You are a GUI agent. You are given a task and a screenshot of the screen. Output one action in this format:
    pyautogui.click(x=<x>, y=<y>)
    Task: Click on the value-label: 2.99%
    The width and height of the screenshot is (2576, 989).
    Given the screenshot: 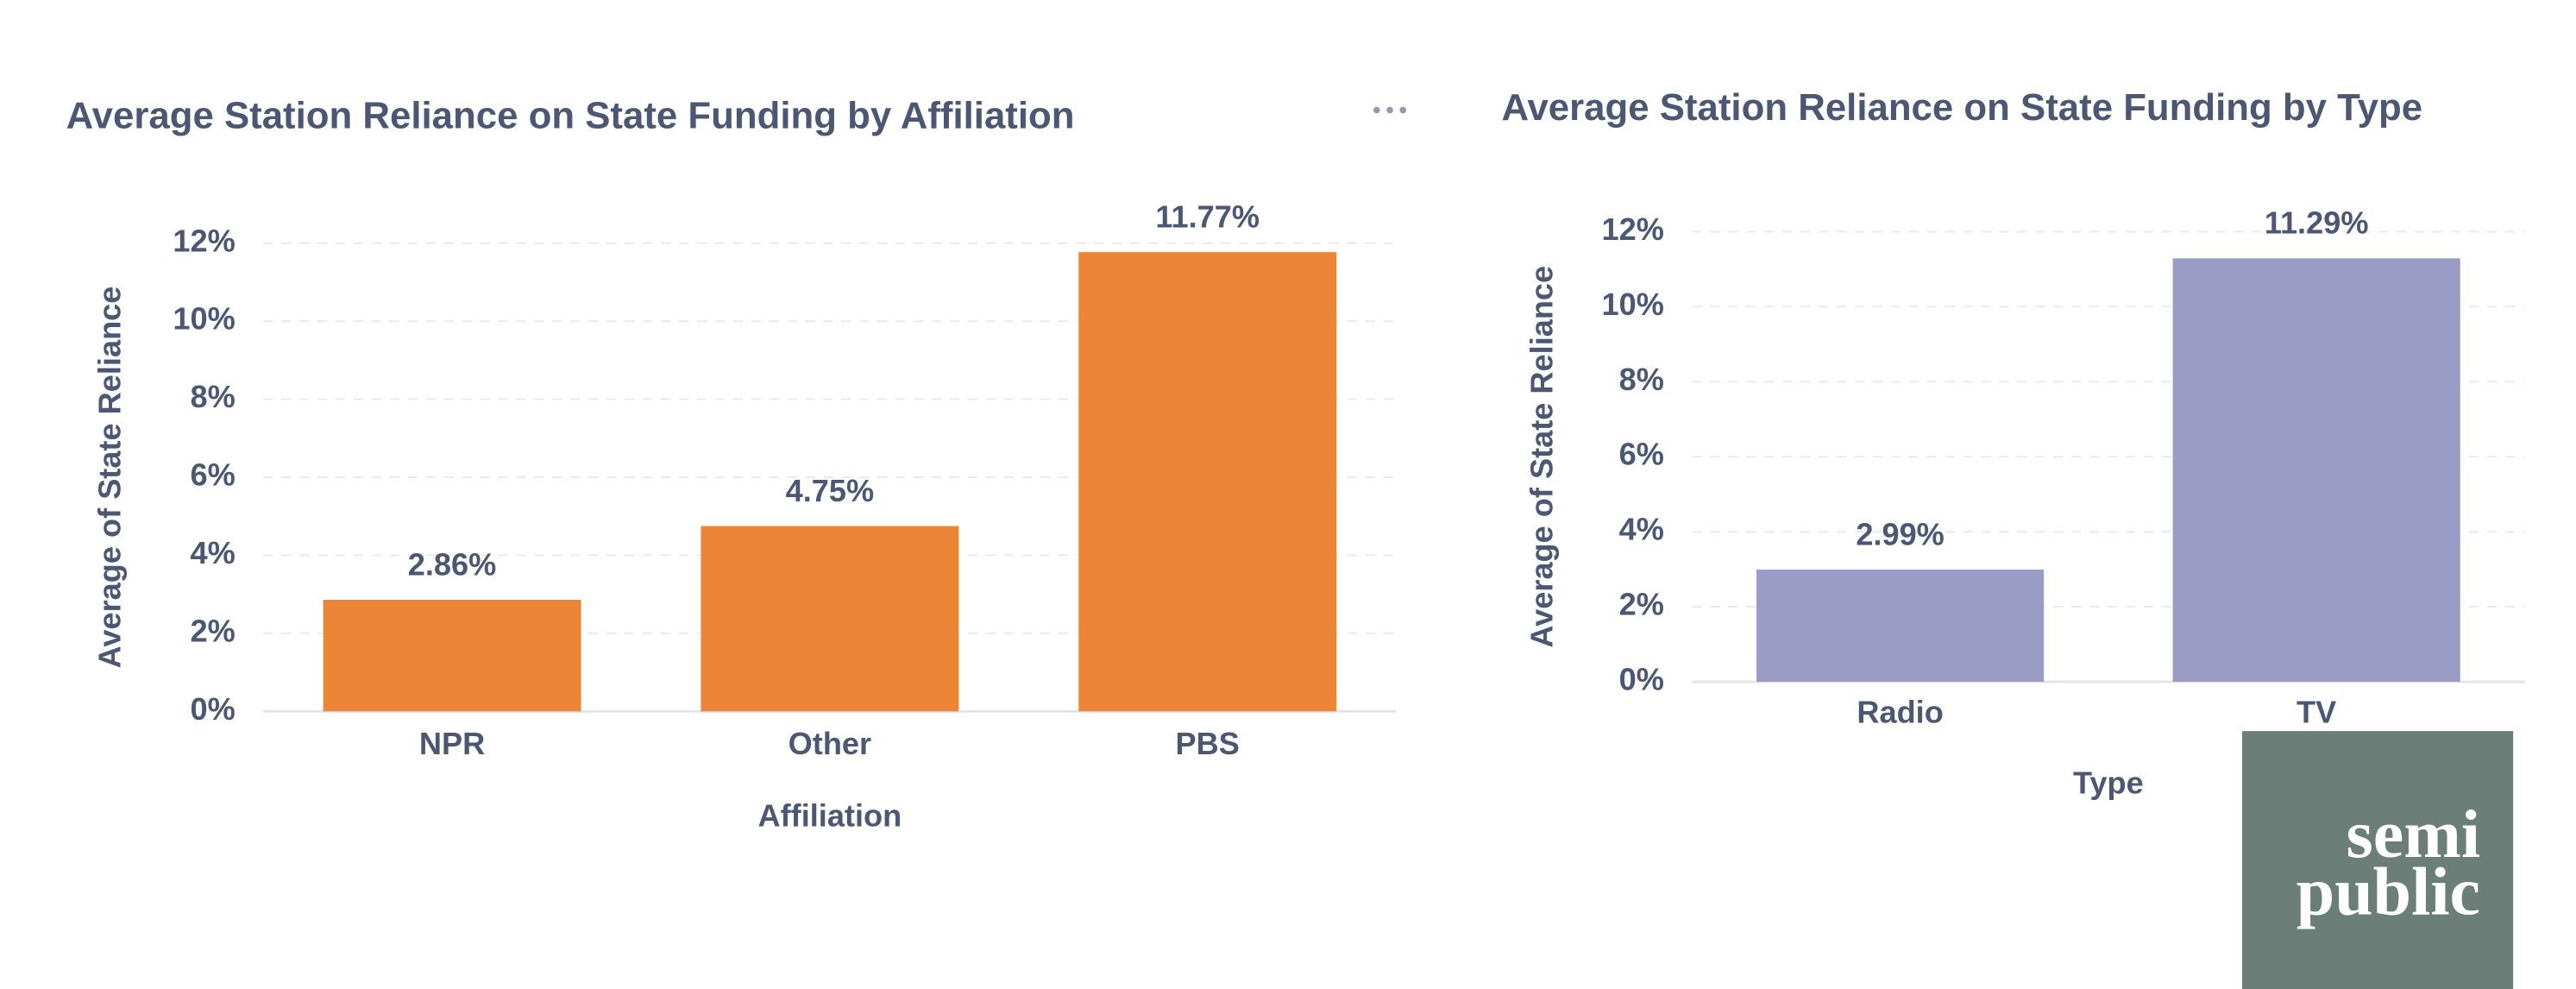 What is the action you would take?
    pyautogui.click(x=1900, y=534)
    